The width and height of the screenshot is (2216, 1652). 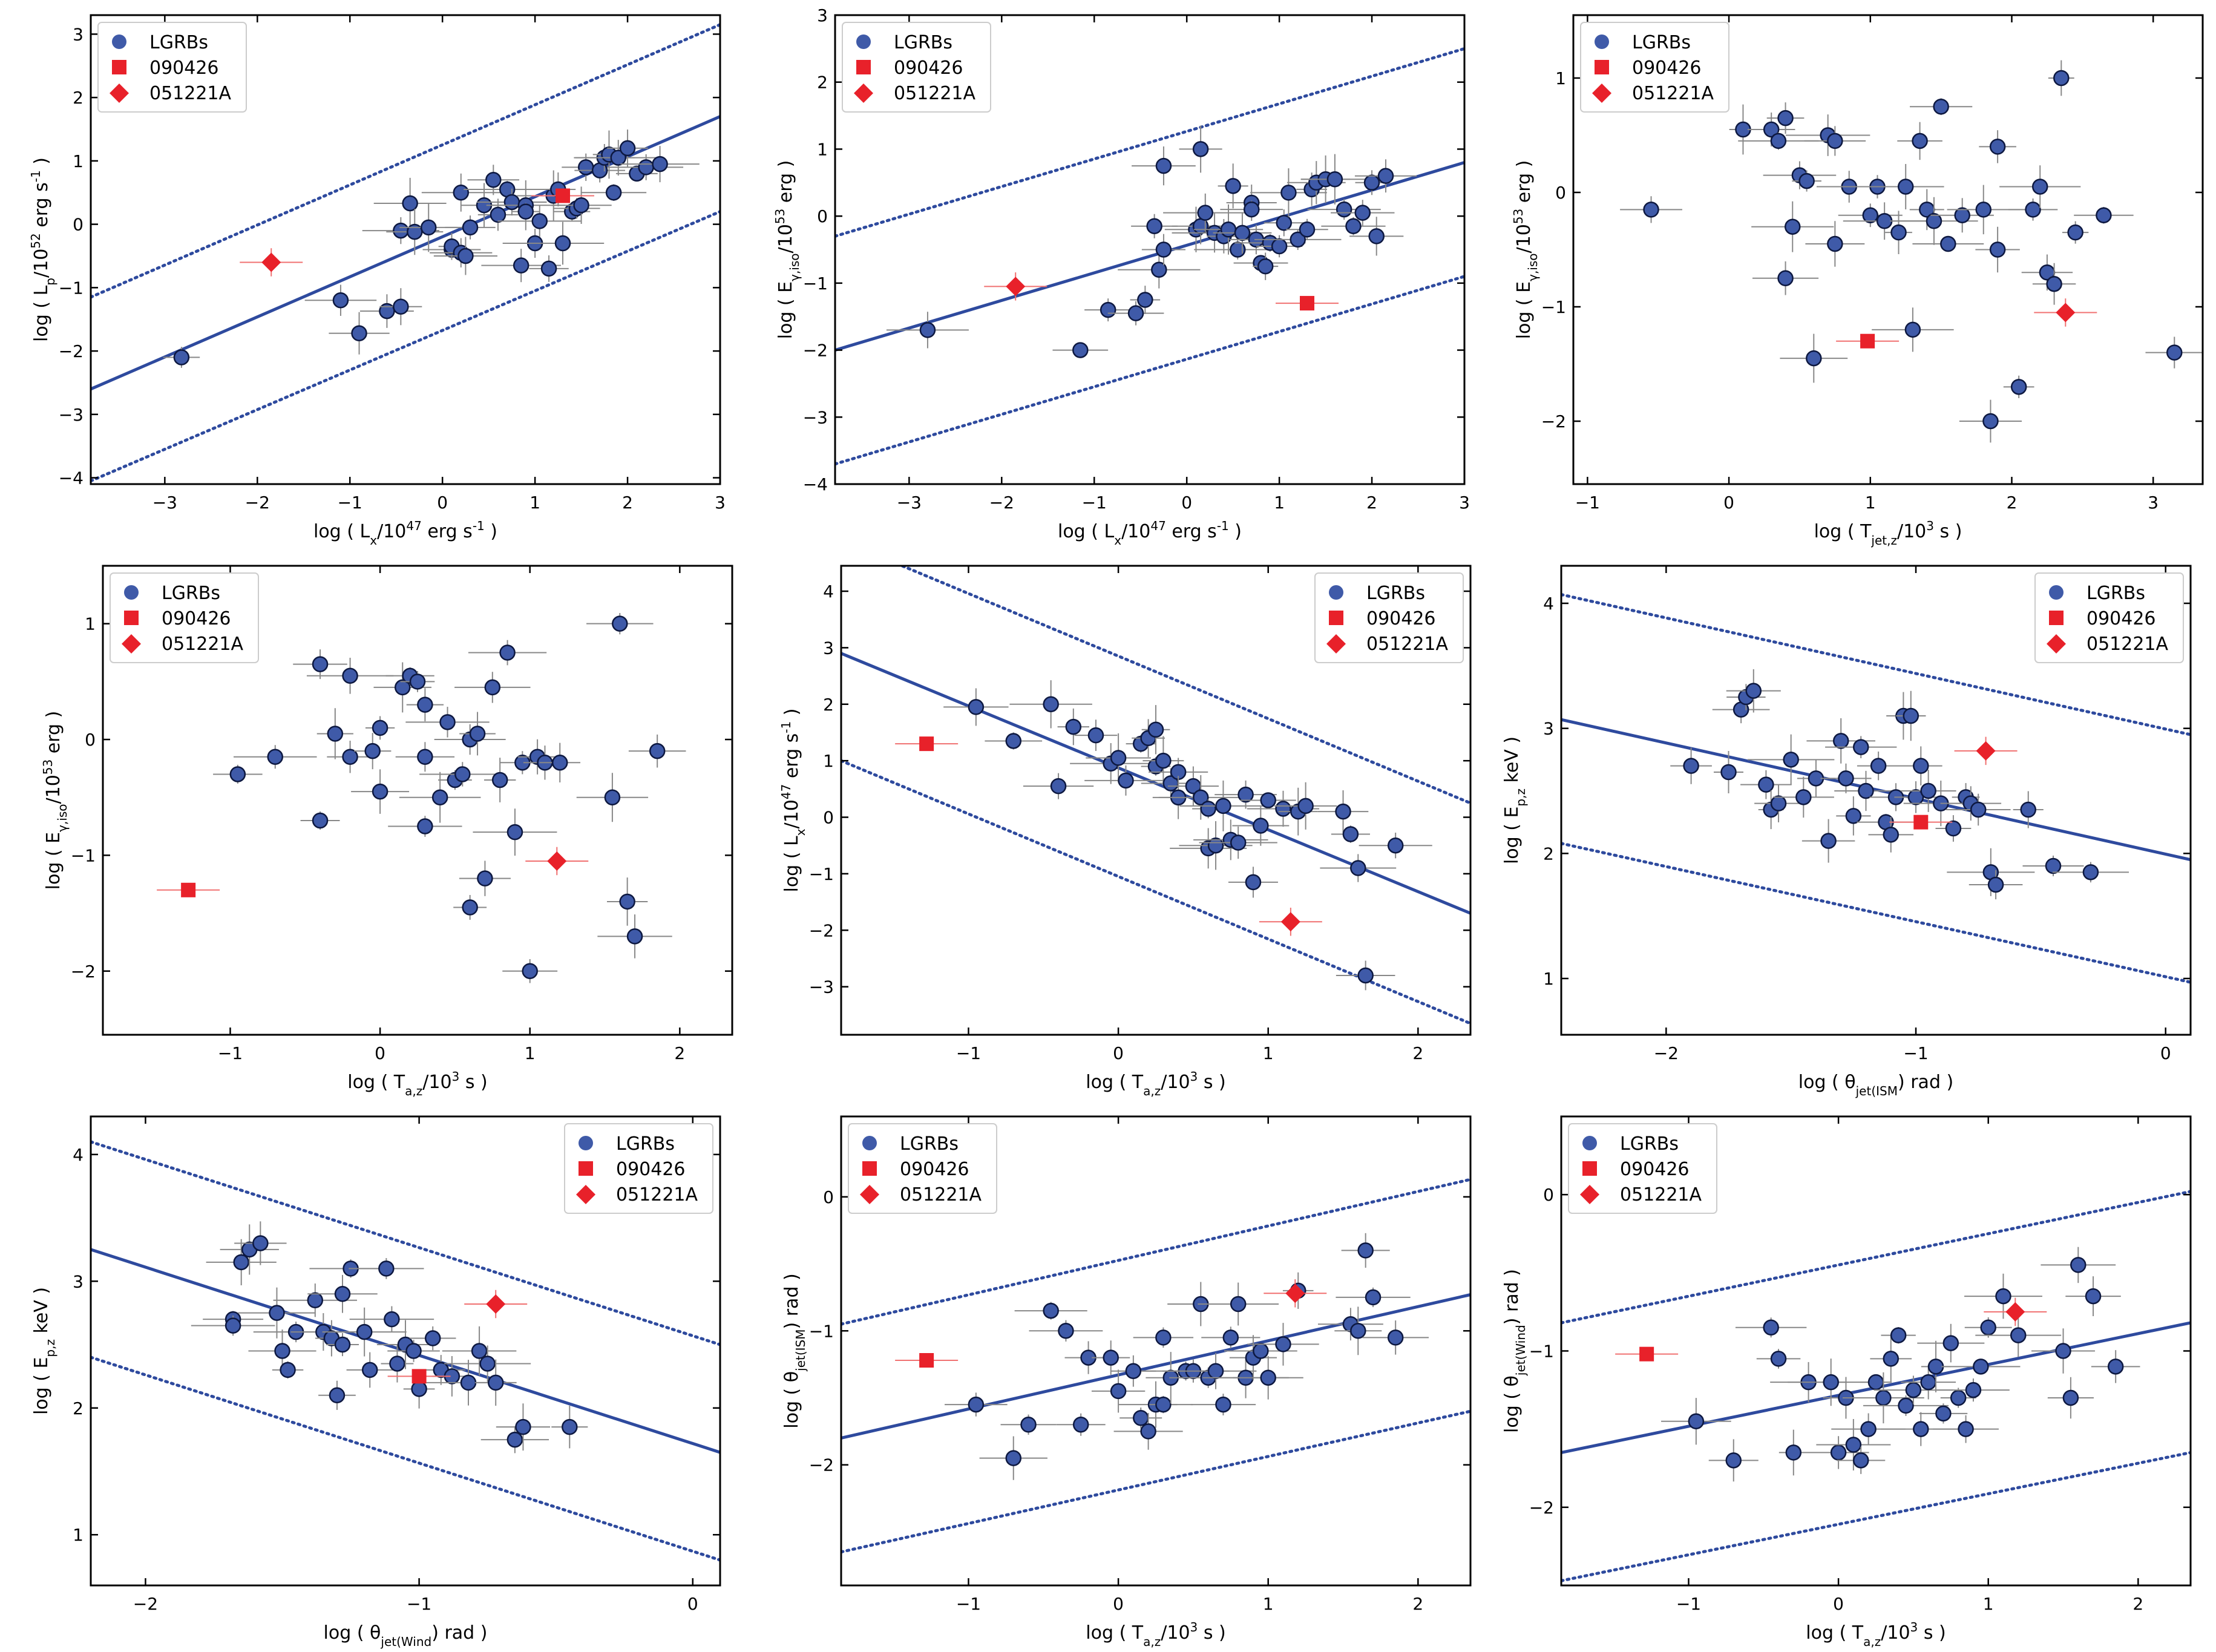 What do you see at coordinates (1156, 800) in the screenshot?
I see `plot-frame` at bounding box center [1156, 800].